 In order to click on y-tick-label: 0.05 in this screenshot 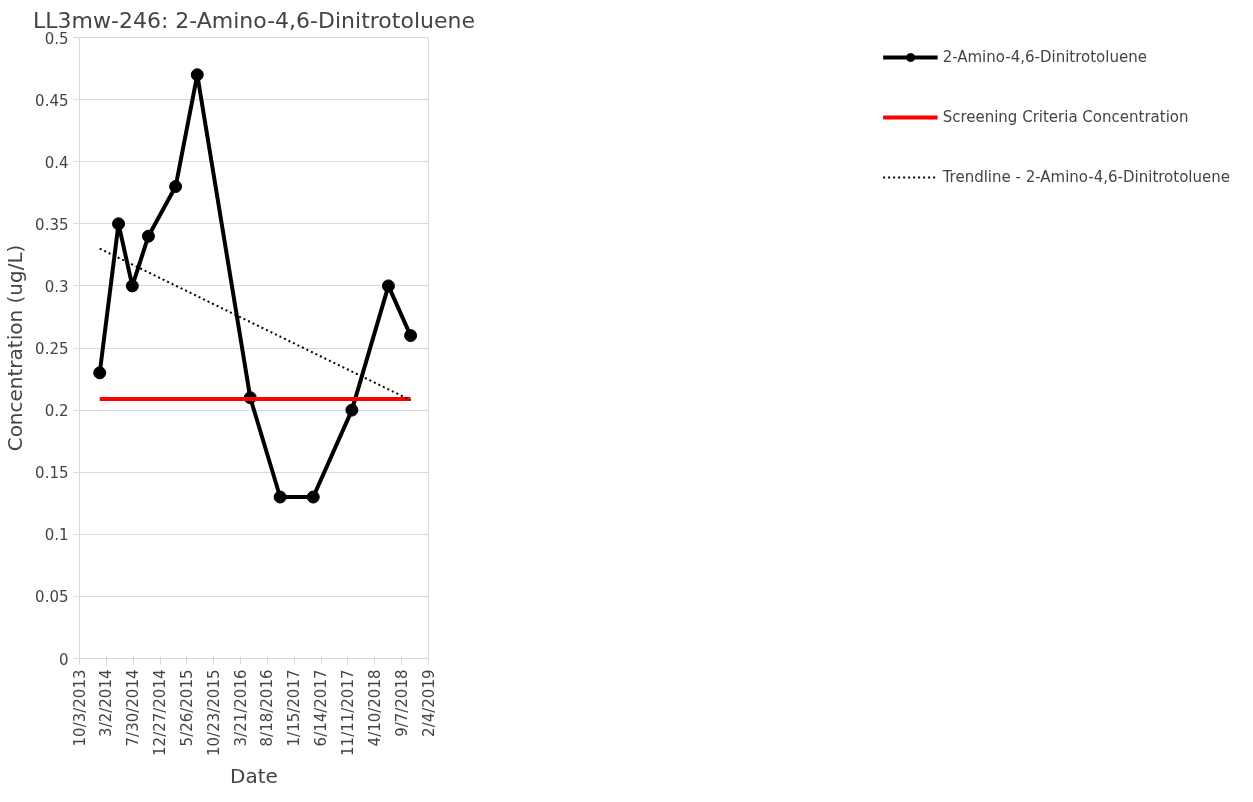, I will do `click(52, 597)`.